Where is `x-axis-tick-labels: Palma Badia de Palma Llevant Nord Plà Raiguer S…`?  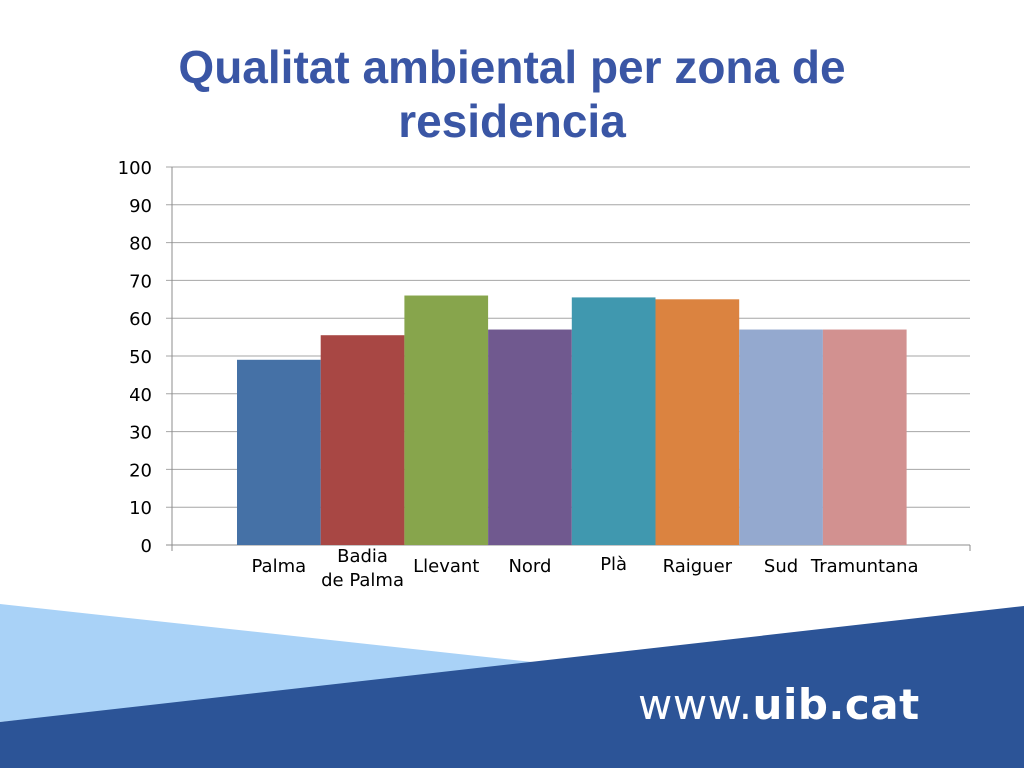
x-axis-tick-labels: Palma Badia de Palma Llevant Nord Plà Raiguer S… is located at coordinates (585, 568).